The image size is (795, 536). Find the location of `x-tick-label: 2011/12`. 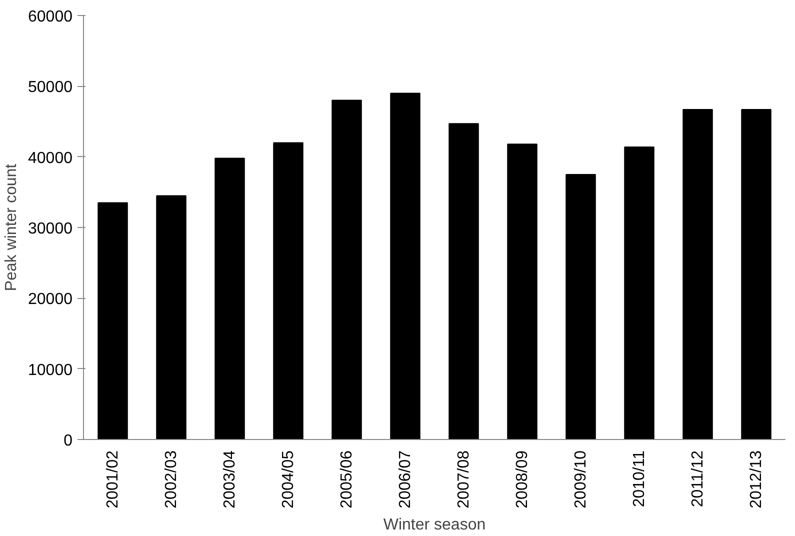

x-tick-label: 2011/12 is located at coordinates (697, 479).